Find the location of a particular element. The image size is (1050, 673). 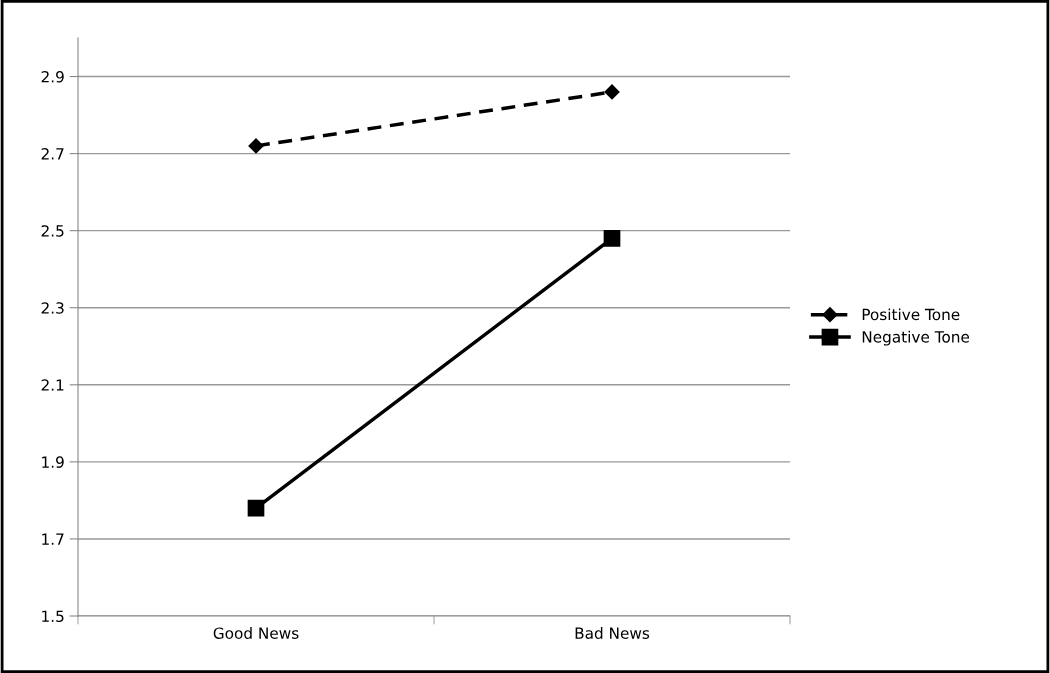

y-tick-label: 2.7 is located at coordinates (52, 154).